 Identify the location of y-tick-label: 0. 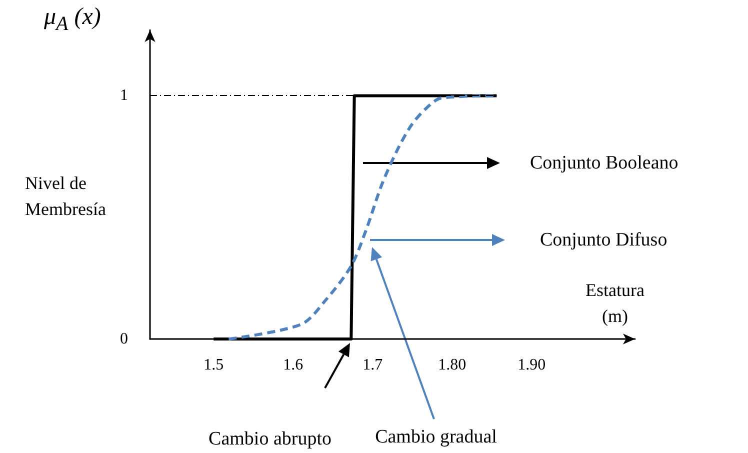
(124, 339).